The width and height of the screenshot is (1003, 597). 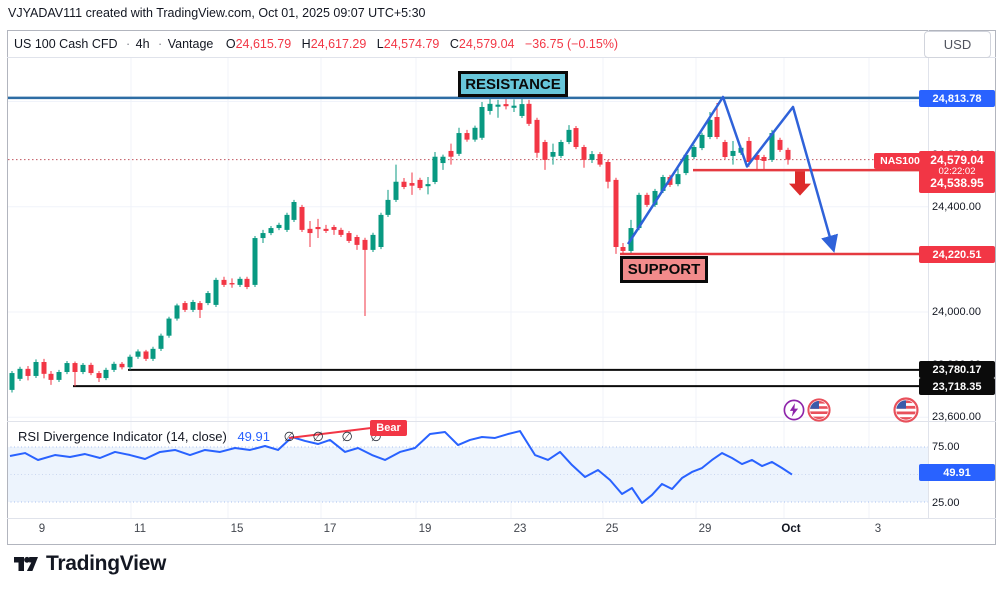 What do you see at coordinates (956, 312) in the screenshot?
I see `price-scale-label: 24,000.00` at bounding box center [956, 312].